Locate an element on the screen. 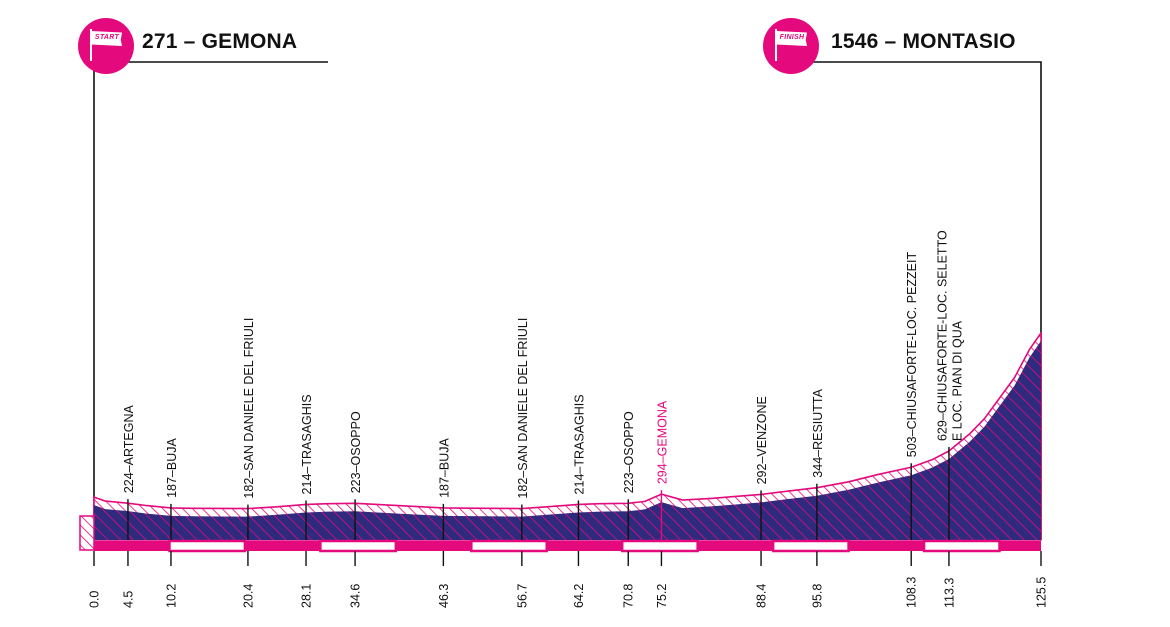 The width and height of the screenshot is (1170, 627). place-label: 344–RESIUTTA is located at coordinates (818, 432).